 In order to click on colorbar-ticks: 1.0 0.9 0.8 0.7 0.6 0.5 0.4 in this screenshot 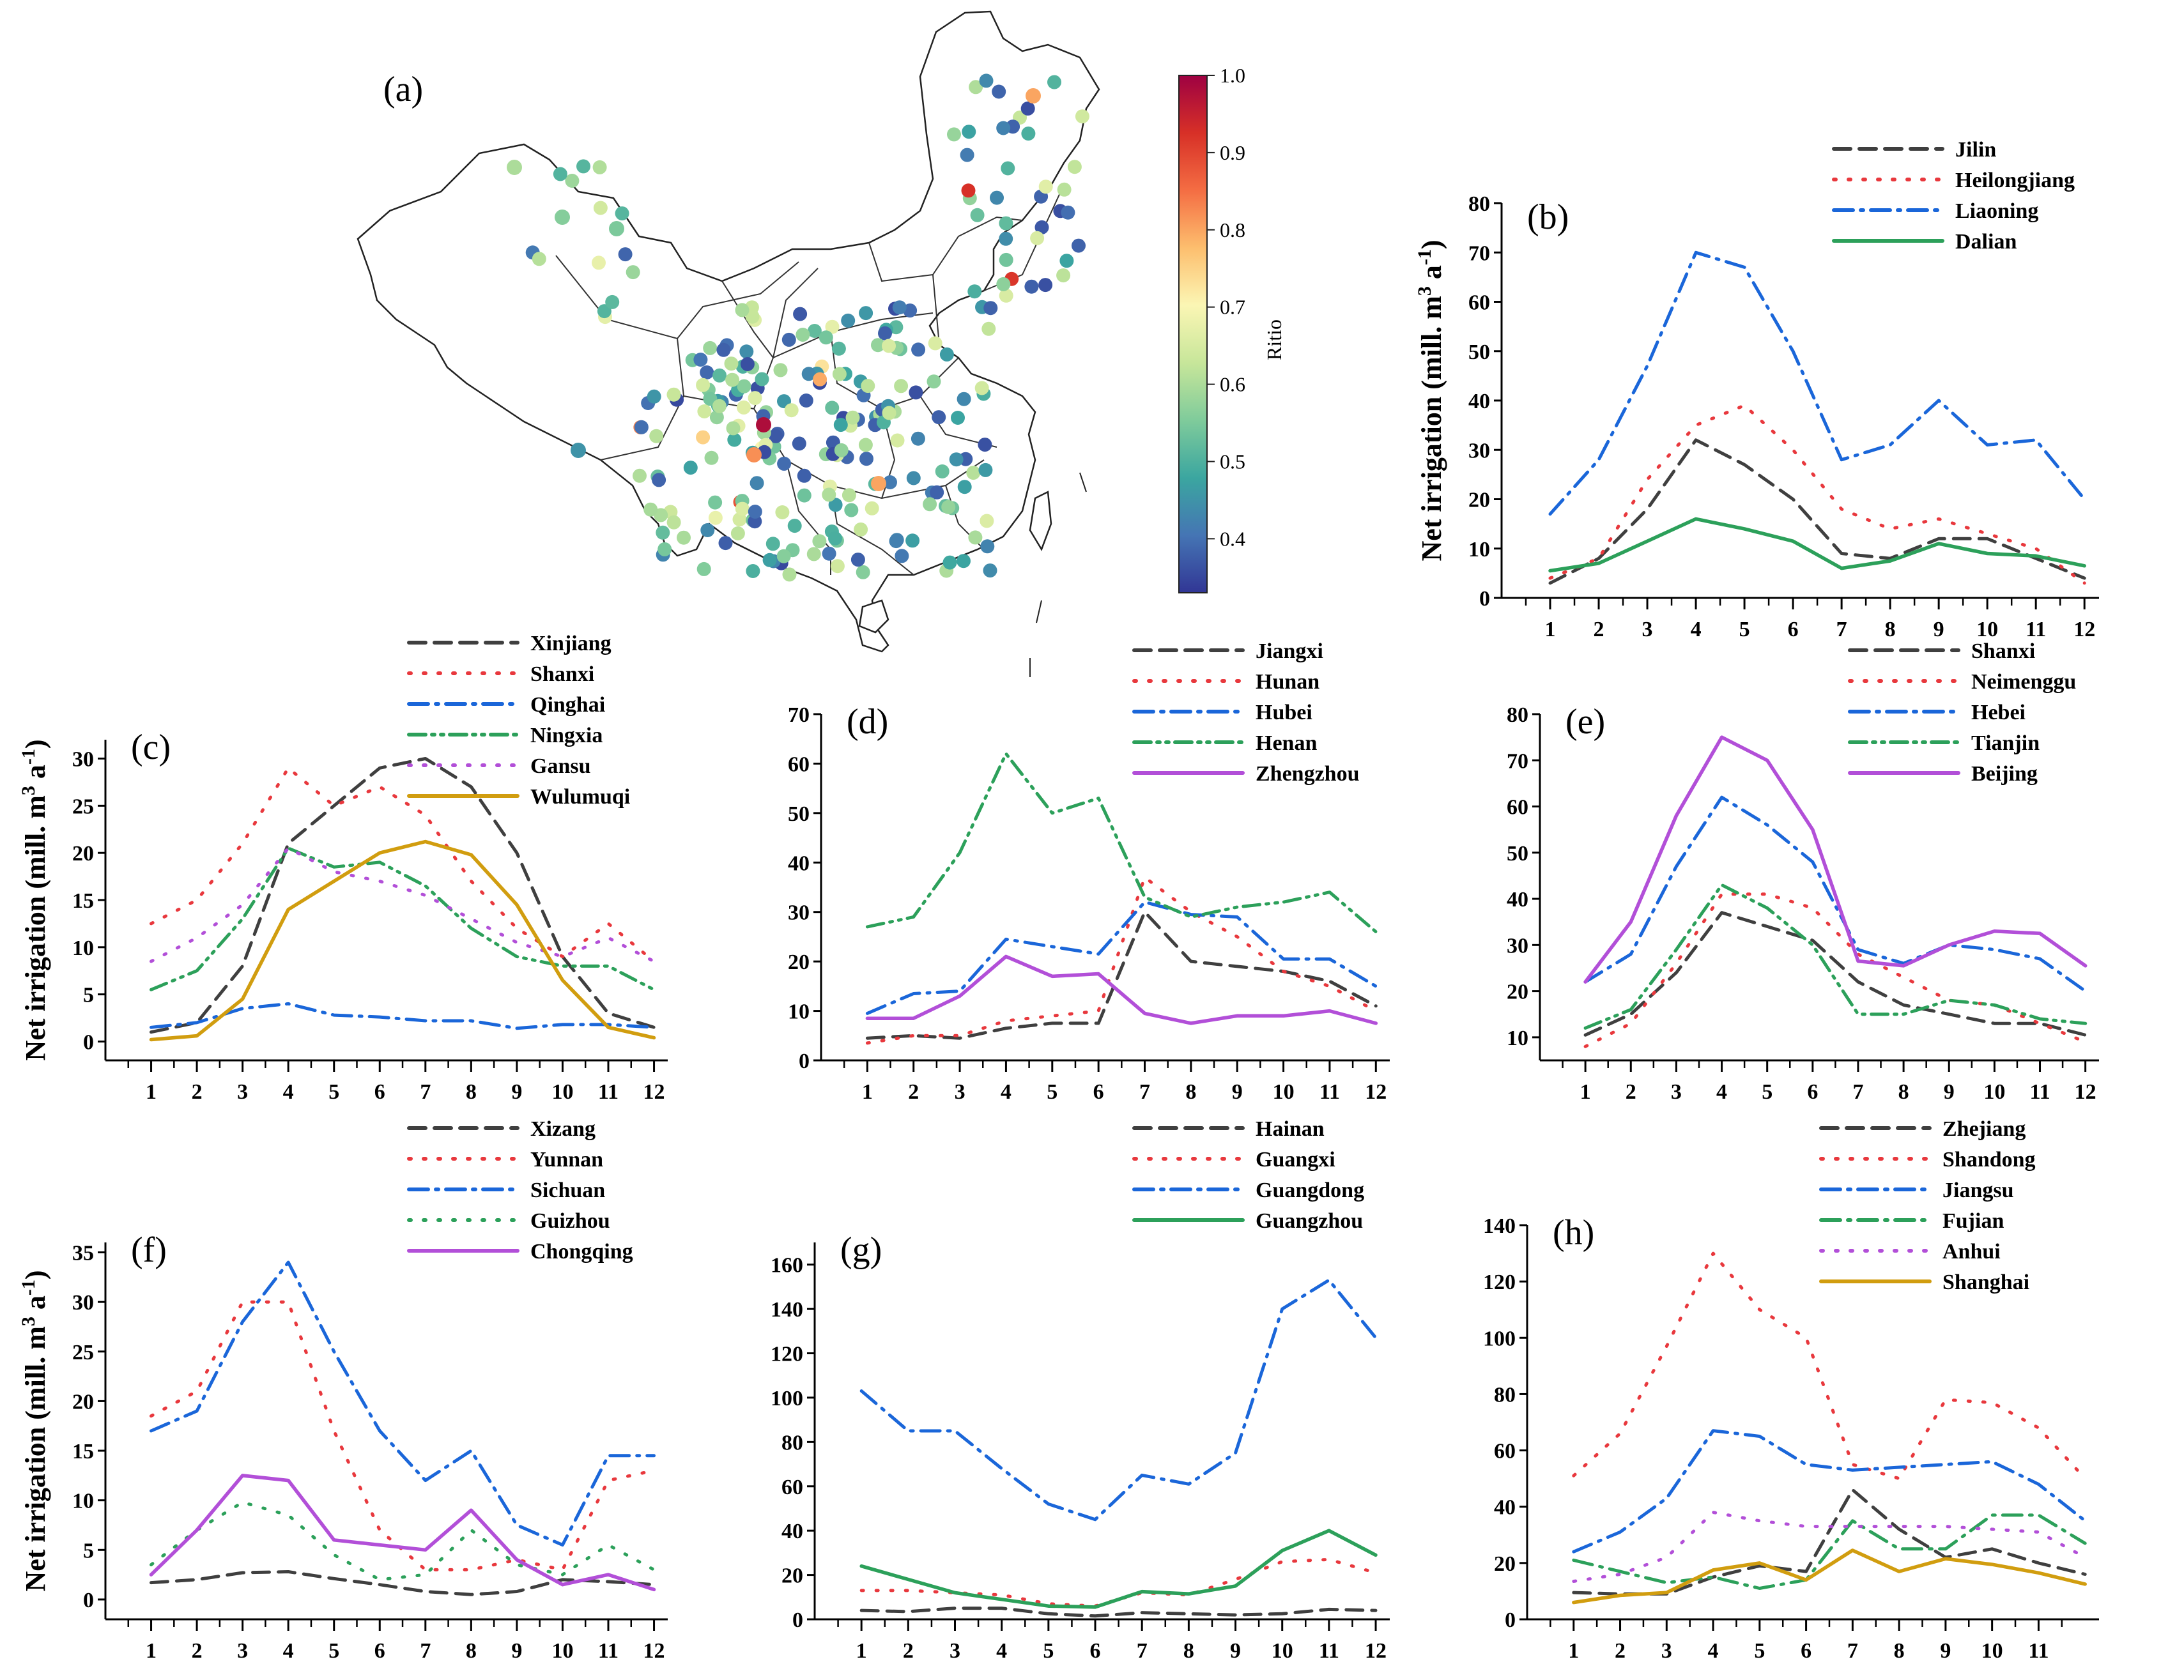, I will do `click(1226, 307)`.